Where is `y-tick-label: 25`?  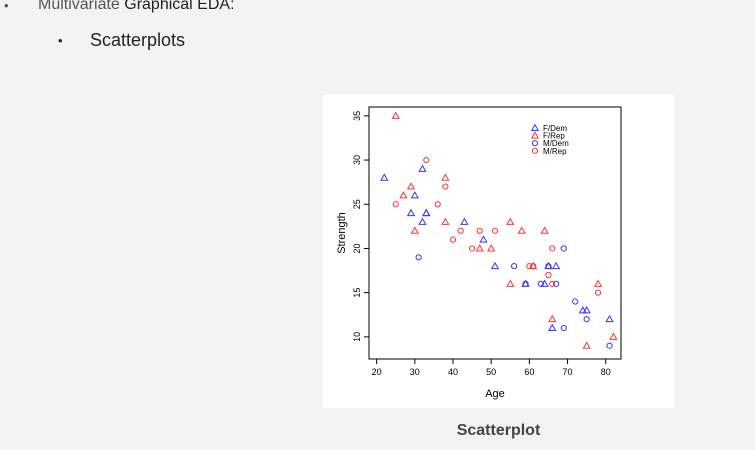
y-tick-label: 25 is located at coordinates (357, 204).